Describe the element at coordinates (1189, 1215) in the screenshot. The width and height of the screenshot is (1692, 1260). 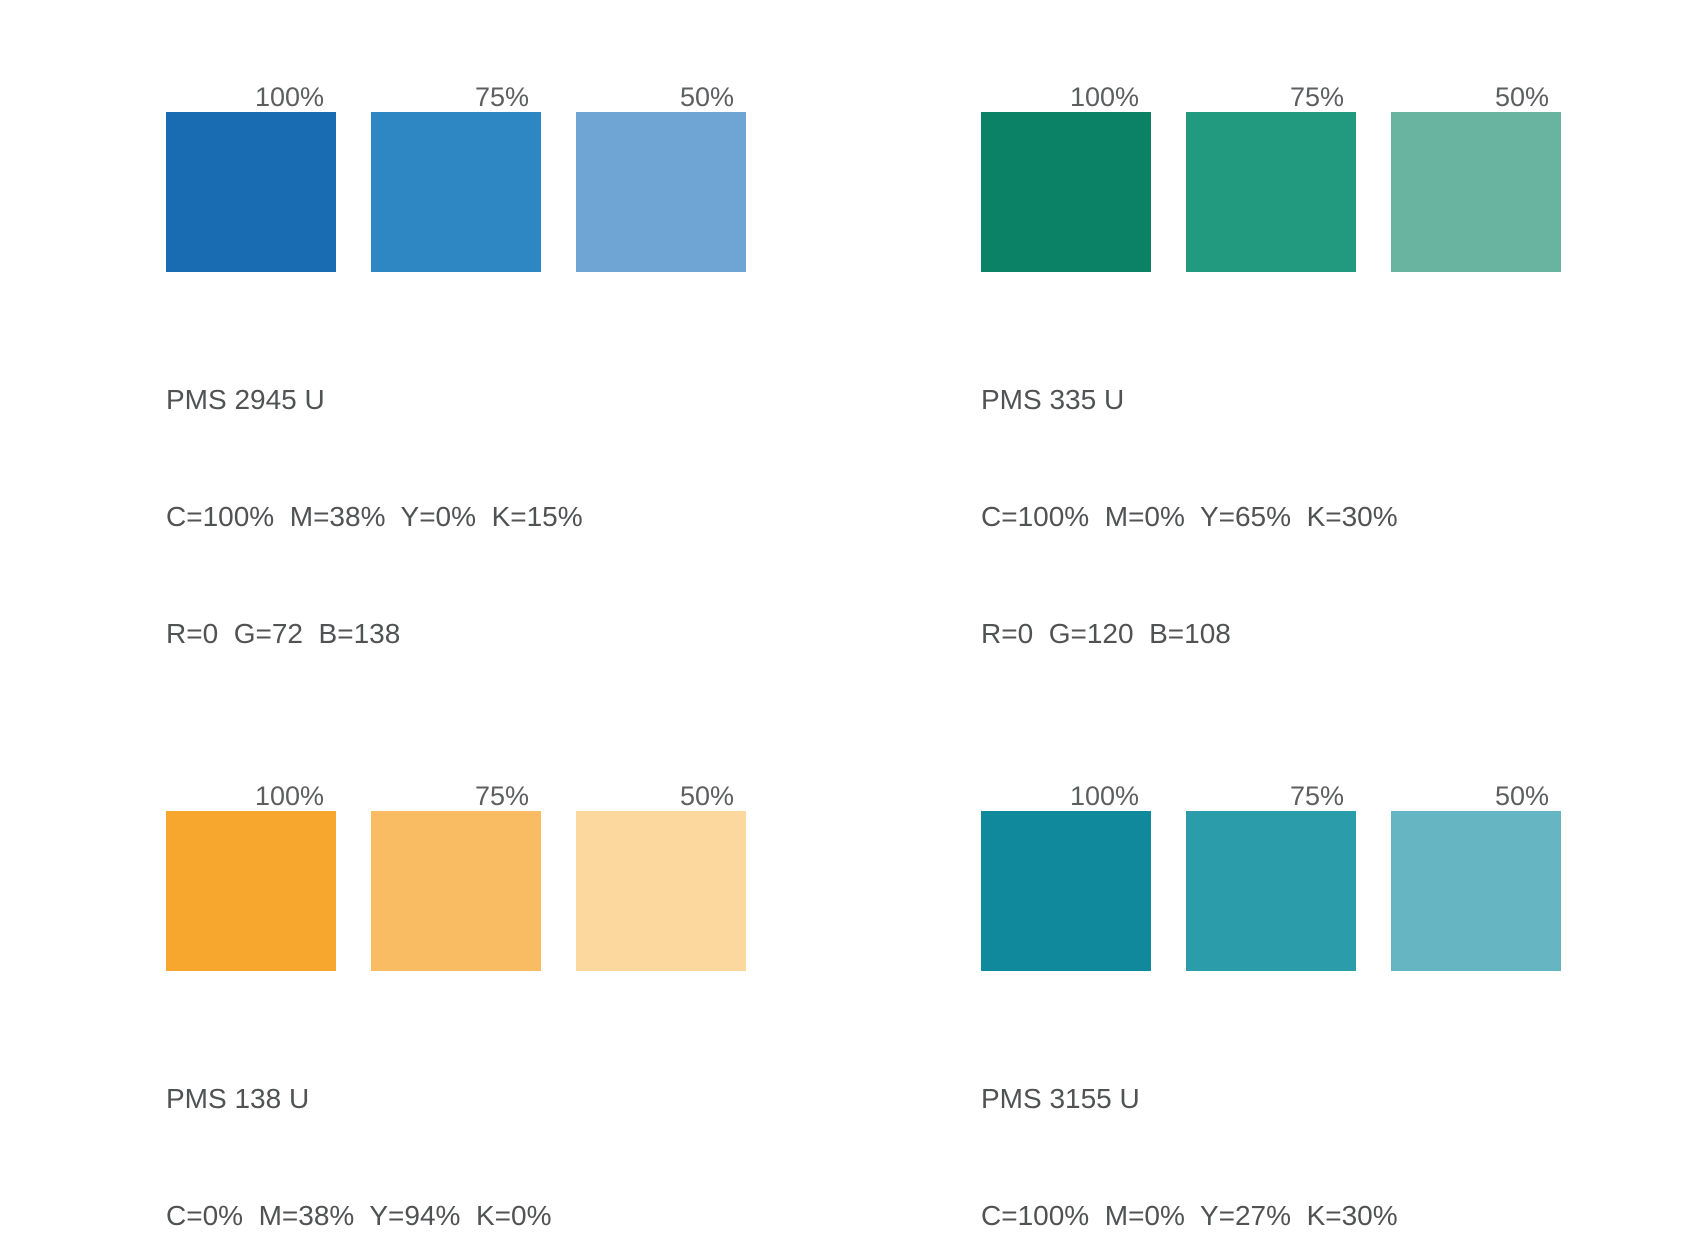
I see `cmyk-values: C=100% M=0% Y=27% K=30%` at that location.